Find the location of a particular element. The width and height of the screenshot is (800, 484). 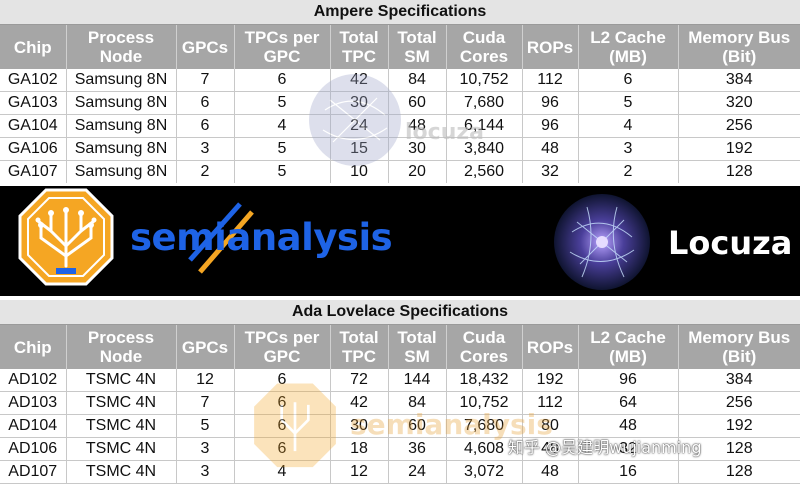

column-header-line: Chip is located at coordinates (33, 47).